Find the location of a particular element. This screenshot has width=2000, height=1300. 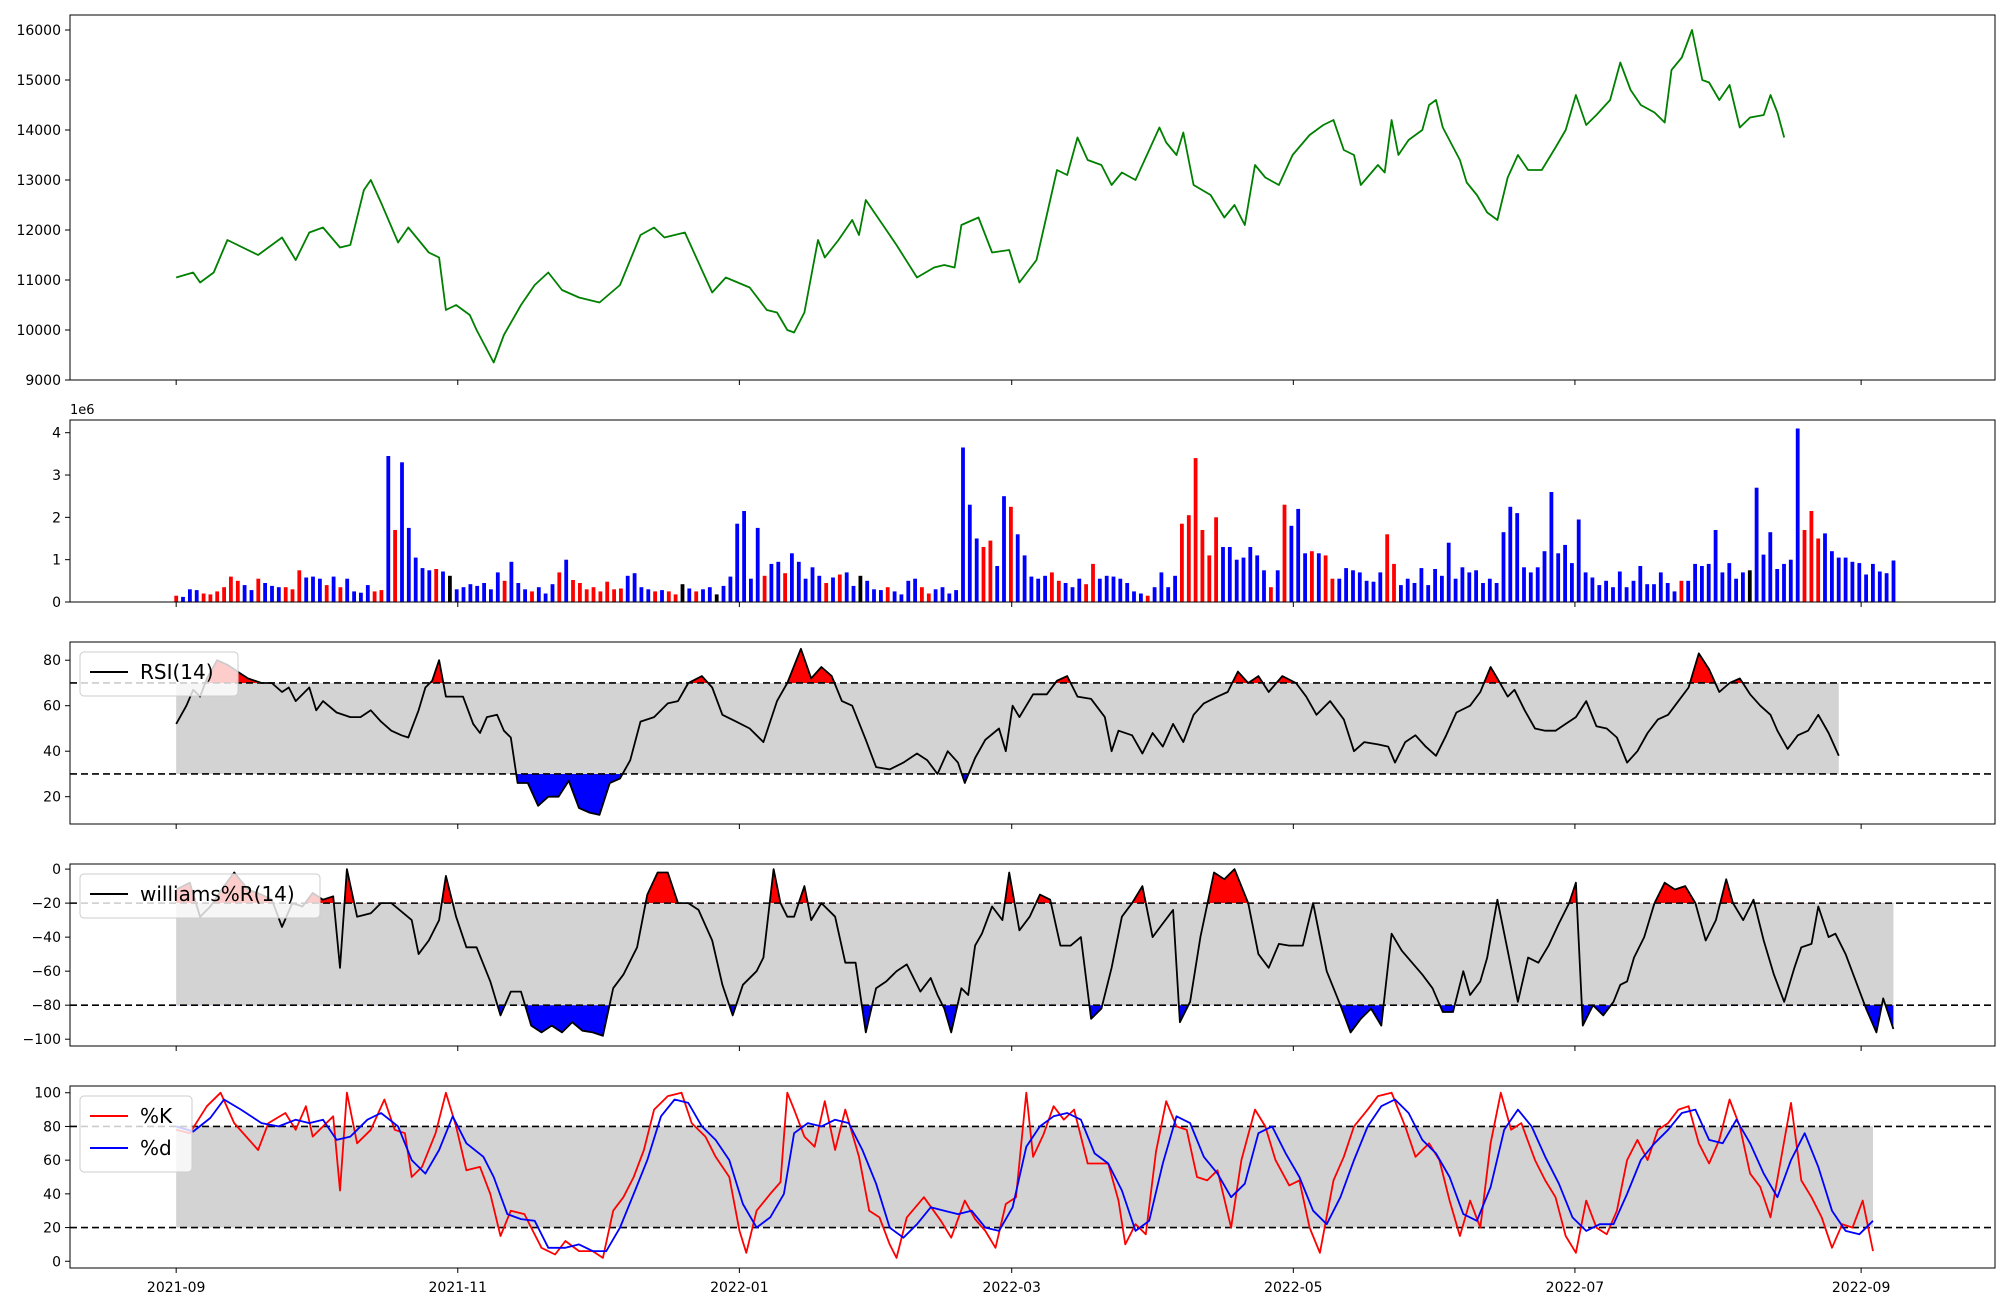

y-tick-label: −80 is located at coordinates (46, 1006).